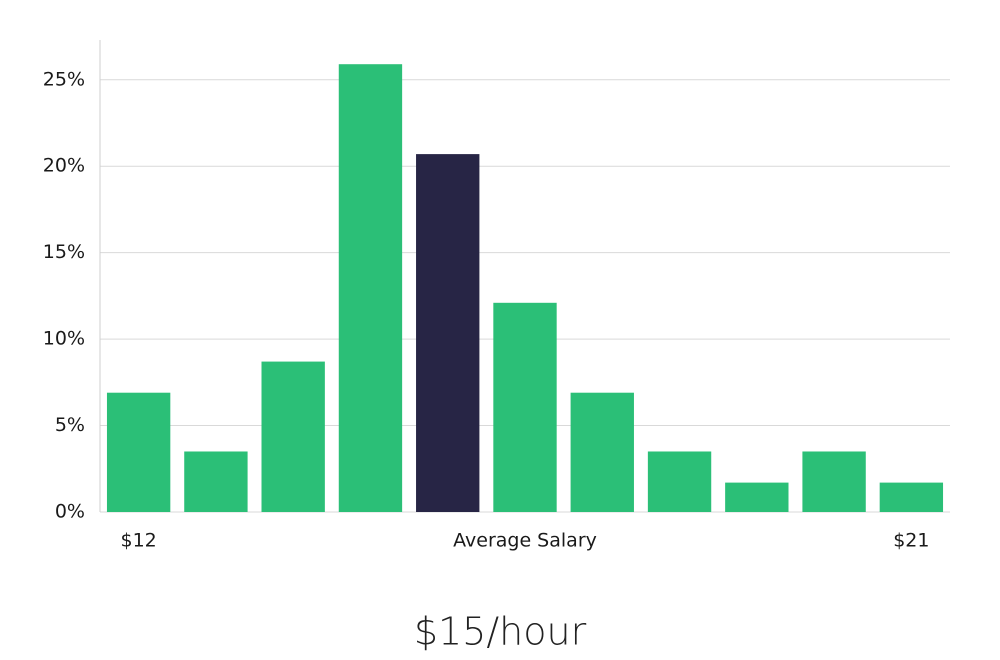 The width and height of the screenshot is (1000, 660). I want to click on x-tick-label: Average Salary, so click(525, 541).